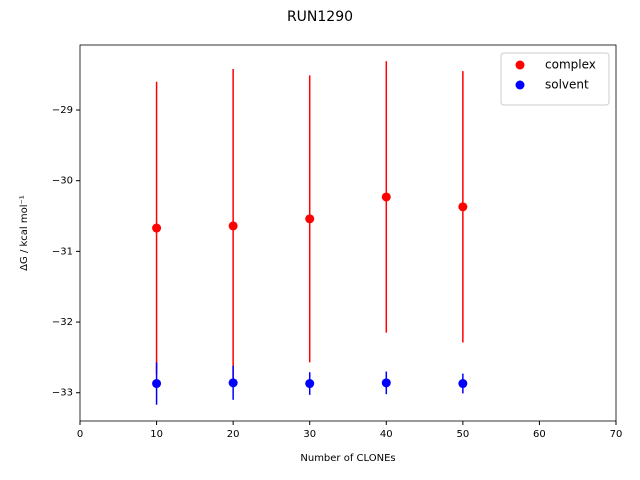  I want to click on x-tick-label: 20, so click(233, 434).